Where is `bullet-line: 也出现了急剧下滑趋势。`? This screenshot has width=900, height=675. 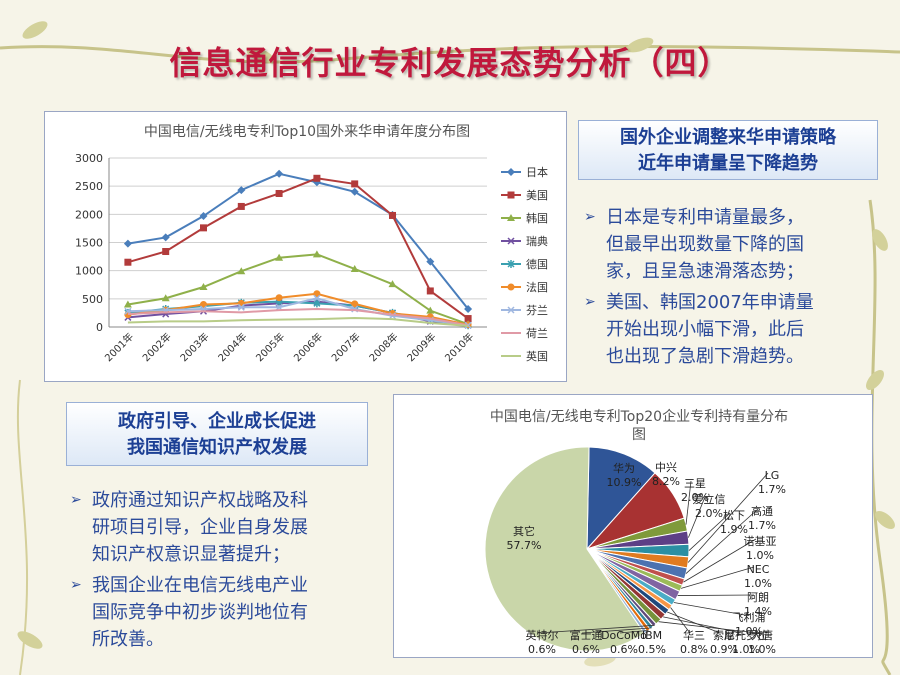 bullet-line: 也出现了急剧下滑趋势。 is located at coordinates (705, 356).